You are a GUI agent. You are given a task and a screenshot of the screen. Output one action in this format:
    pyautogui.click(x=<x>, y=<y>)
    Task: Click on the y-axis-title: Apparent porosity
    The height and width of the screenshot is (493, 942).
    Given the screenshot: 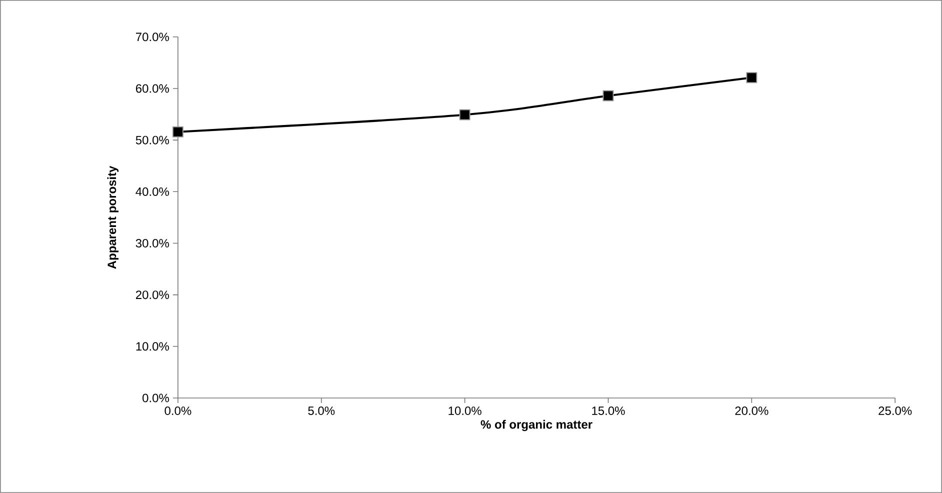 What is the action you would take?
    pyautogui.click(x=113, y=217)
    